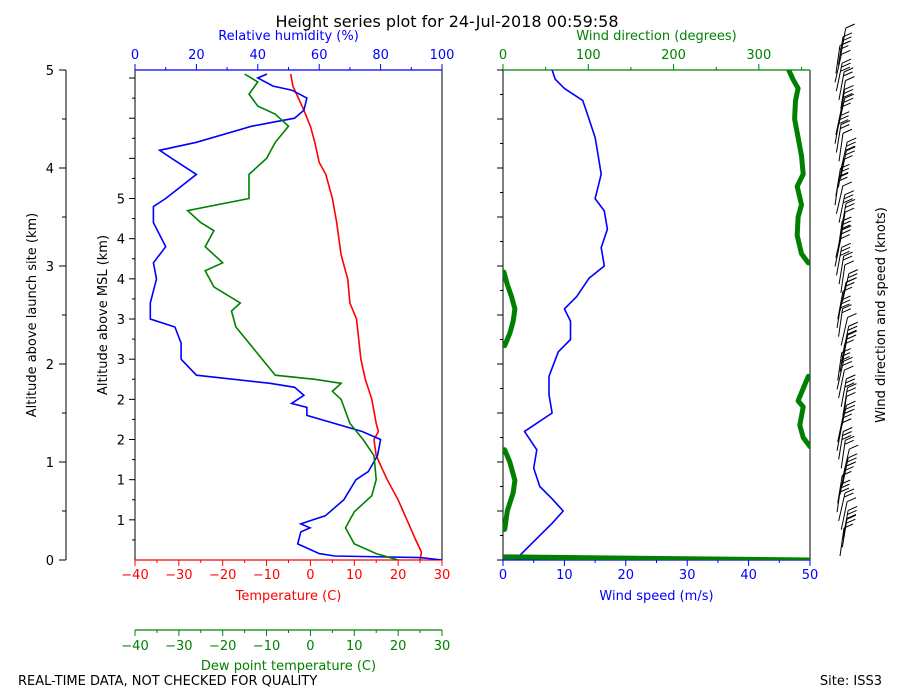  What do you see at coordinates (442, 575) in the screenshot?
I see `temperature-tick-label: 30` at bounding box center [442, 575].